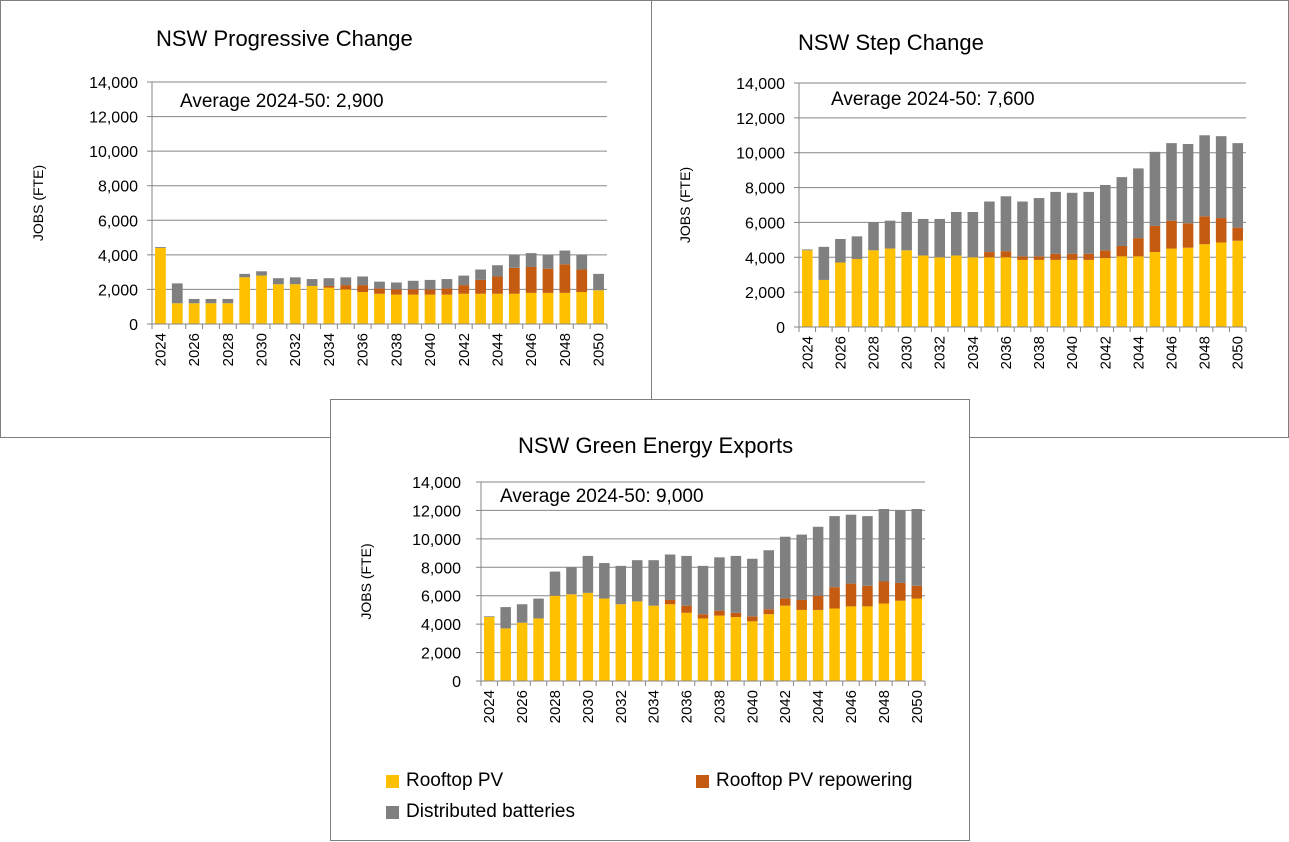 Image resolution: width=1289 pixels, height=842 pixels. I want to click on bar-rooftop-pv-repowering-2050, so click(1238, 234).